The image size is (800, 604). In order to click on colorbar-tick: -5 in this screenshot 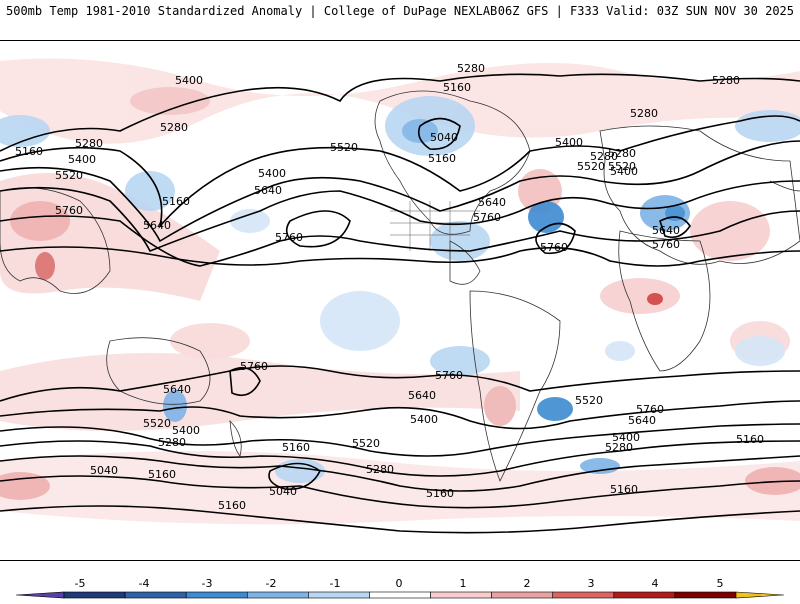, I will do `click(80, 583)`.